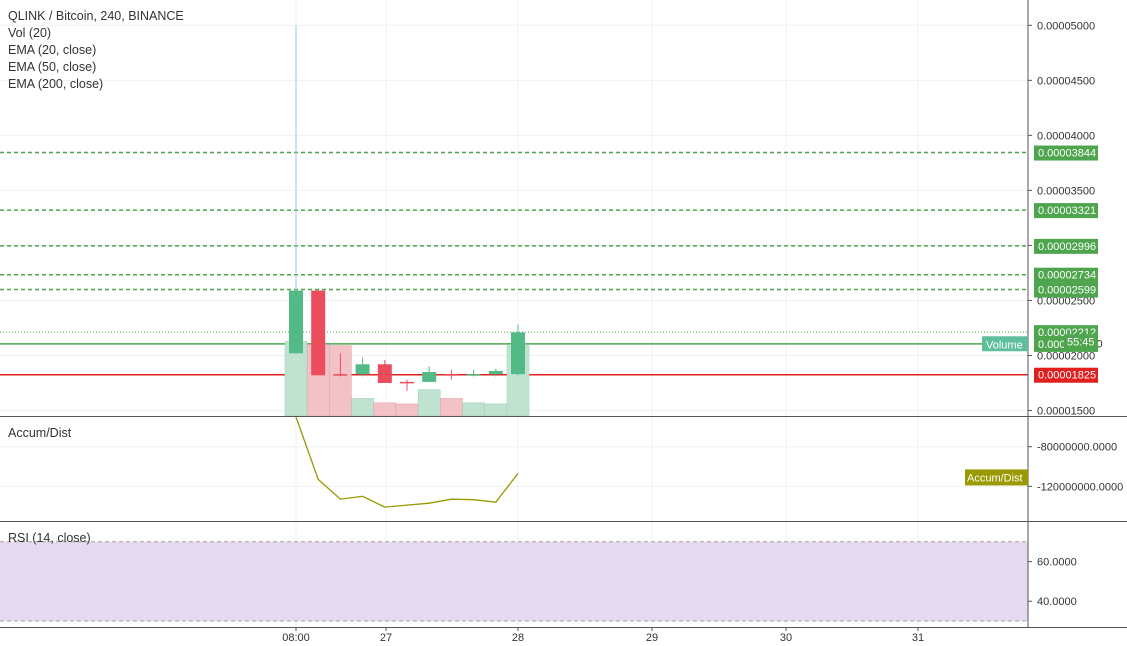 The image size is (1127, 646). Describe the element at coordinates (52, 50) in the screenshot. I see `indicator-ema-20: EMA (20, close)` at that location.